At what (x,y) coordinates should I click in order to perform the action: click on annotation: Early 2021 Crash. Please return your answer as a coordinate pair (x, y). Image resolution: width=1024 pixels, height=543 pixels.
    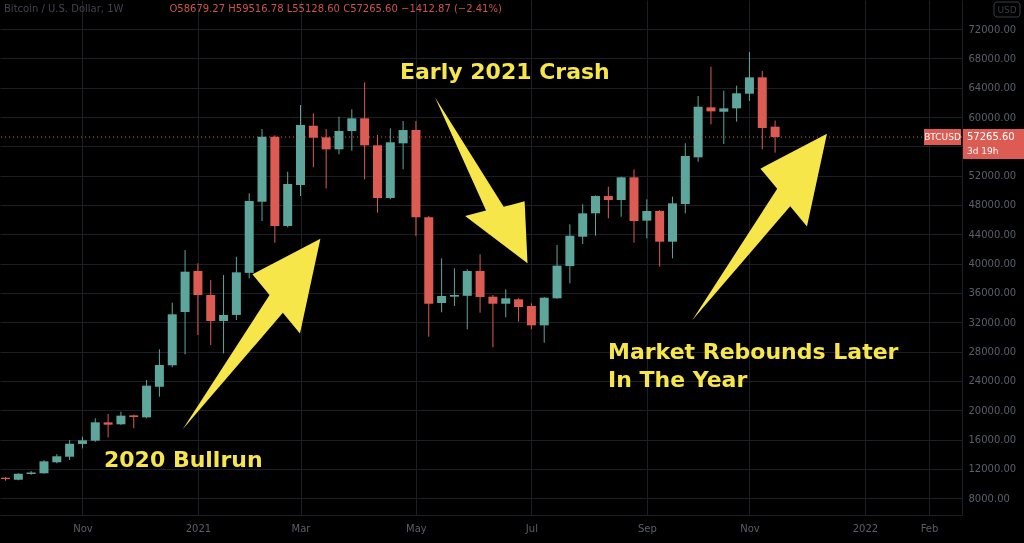
    Looking at the image, I should click on (505, 71).